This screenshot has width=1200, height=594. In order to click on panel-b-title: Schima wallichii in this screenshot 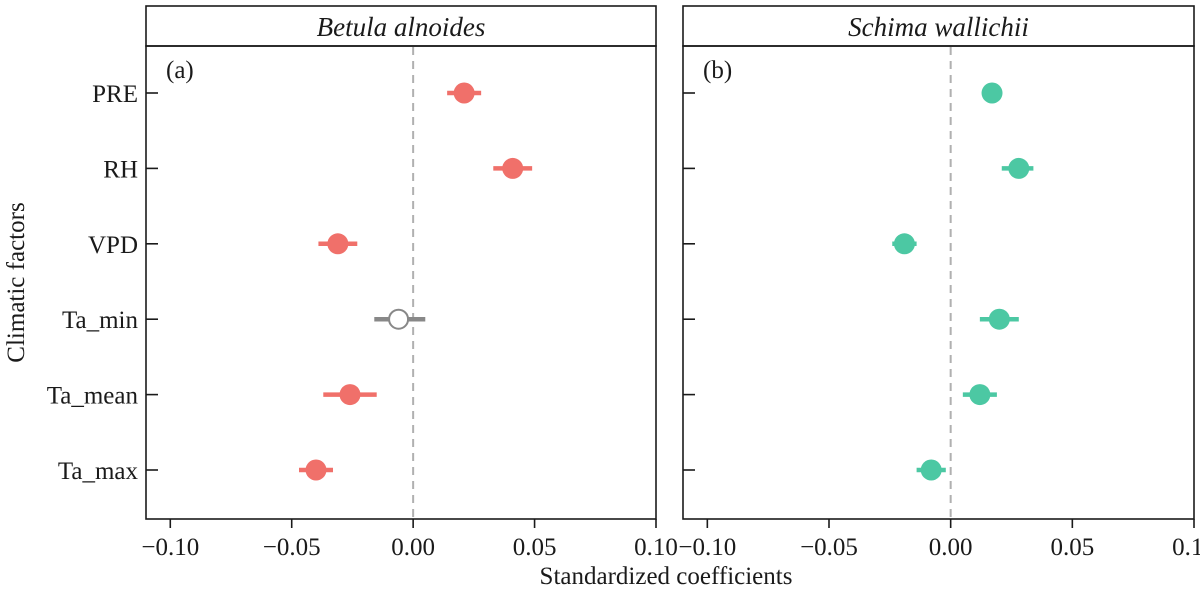, I will do `click(938, 27)`.